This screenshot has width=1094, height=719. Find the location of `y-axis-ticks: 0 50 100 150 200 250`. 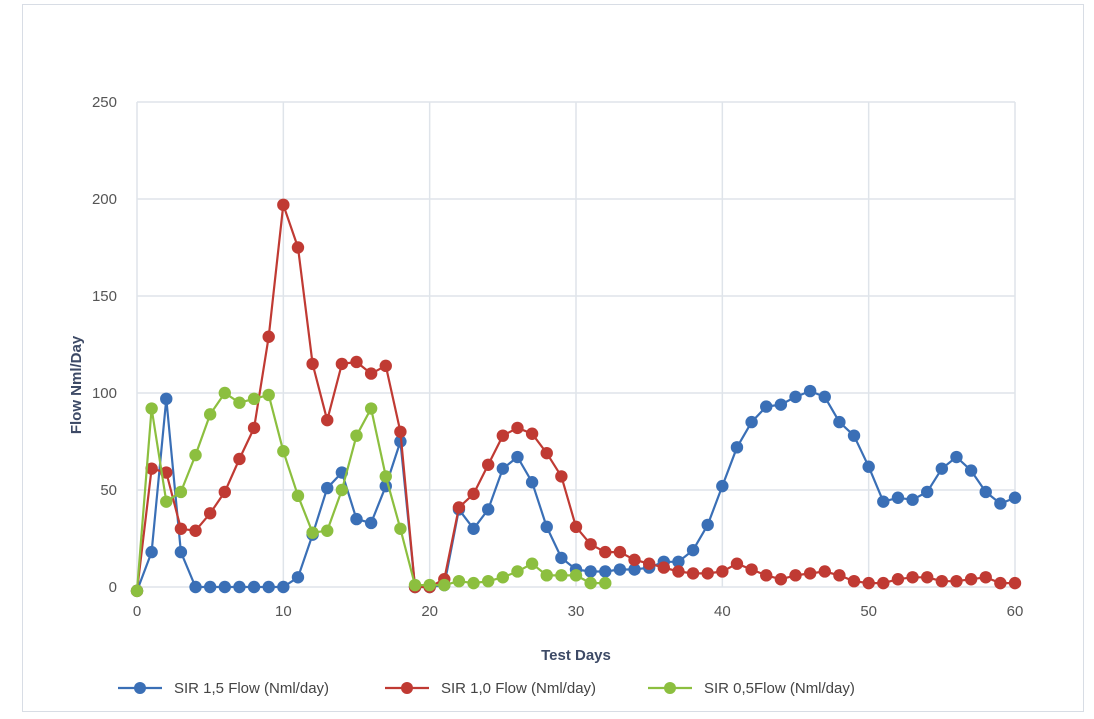

y-axis-ticks: 0 50 100 150 200 250 is located at coordinates (104, 345).